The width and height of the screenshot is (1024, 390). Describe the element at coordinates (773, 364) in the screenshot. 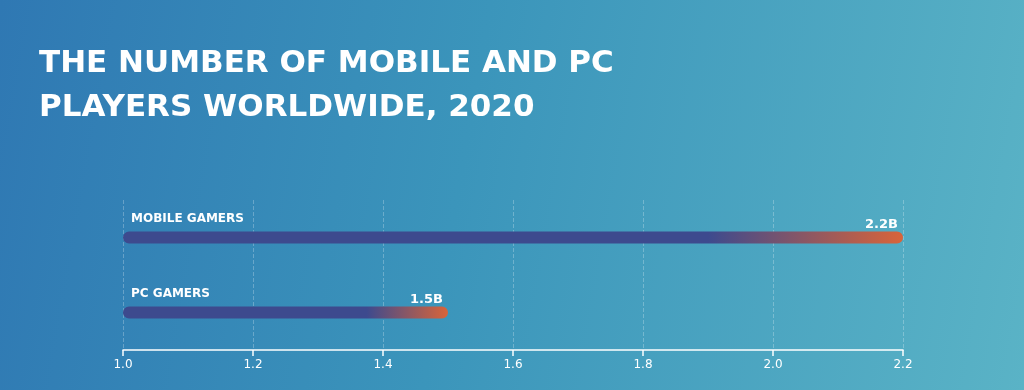

I see `x-tick-label: 2.0` at that location.